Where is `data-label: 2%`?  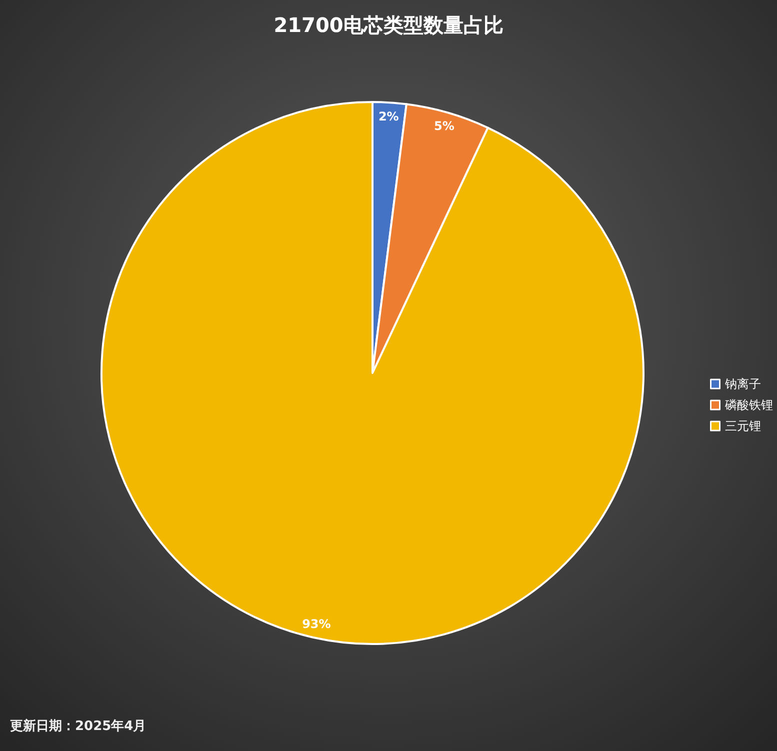 data-label: 2% is located at coordinates (388, 117).